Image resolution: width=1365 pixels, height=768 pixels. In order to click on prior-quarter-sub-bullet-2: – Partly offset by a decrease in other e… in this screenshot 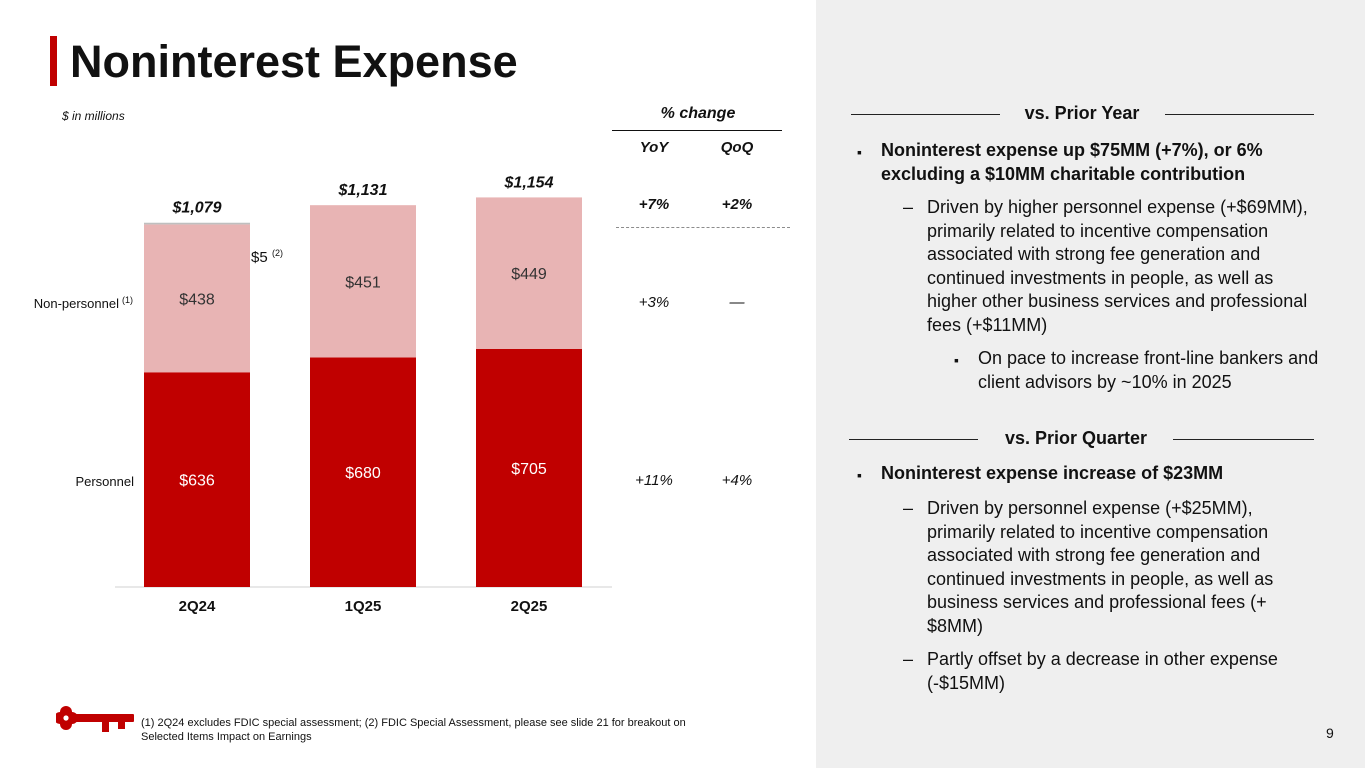, I will do `click(1113, 671)`.